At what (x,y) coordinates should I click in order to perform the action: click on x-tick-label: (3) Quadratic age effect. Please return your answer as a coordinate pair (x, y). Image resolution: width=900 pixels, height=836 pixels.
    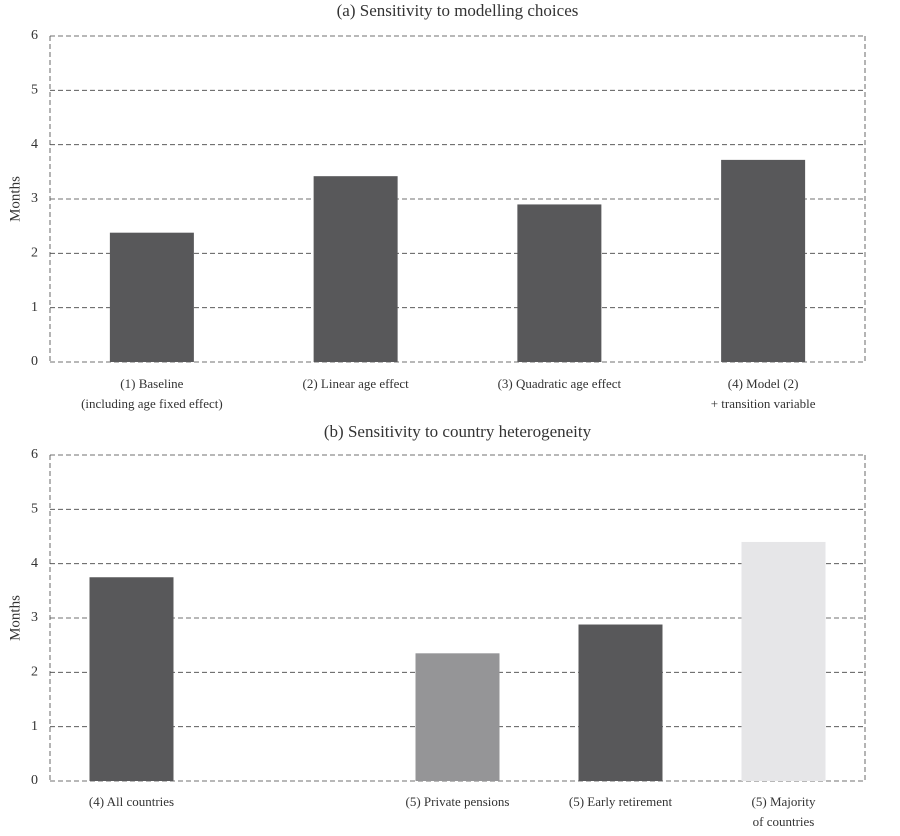
    Looking at the image, I should click on (559, 383).